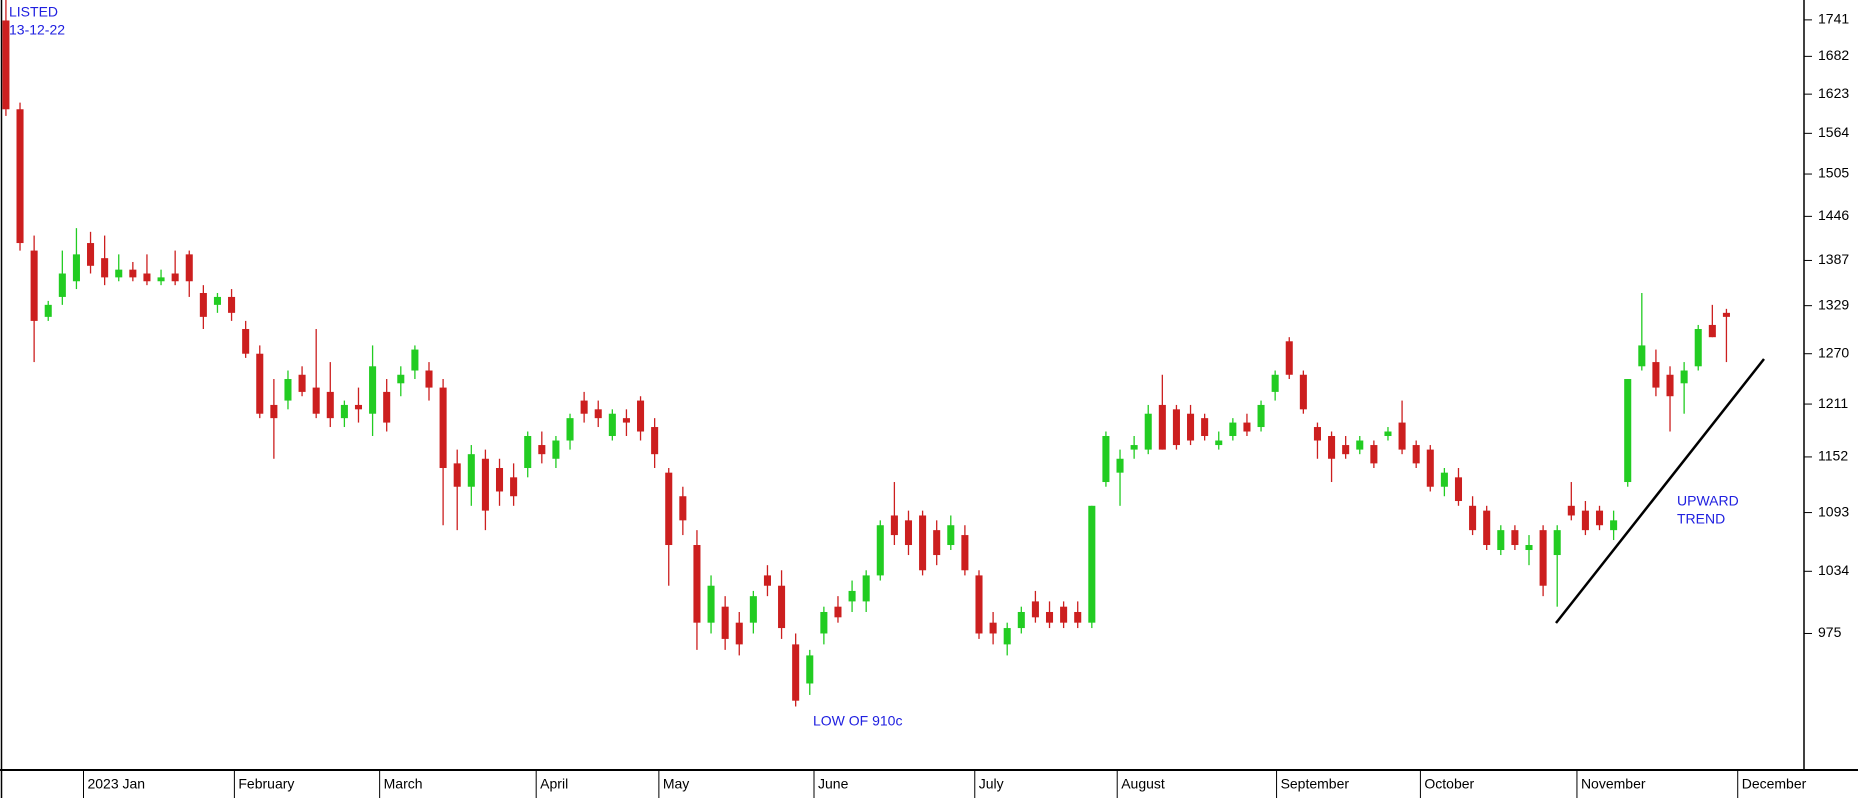 Image resolution: width=1858 pixels, height=803 pixels. I want to click on y-tick-label: 1741, so click(1833, 19).